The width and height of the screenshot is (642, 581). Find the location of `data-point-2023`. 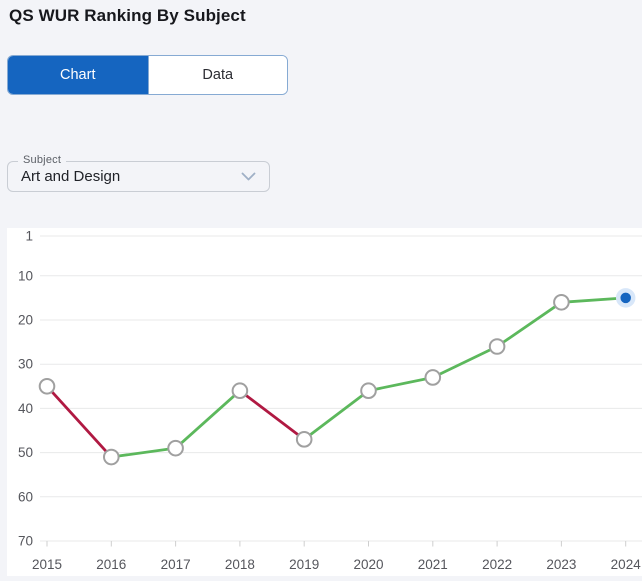

data-point-2023 is located at coordinates (561, 302).